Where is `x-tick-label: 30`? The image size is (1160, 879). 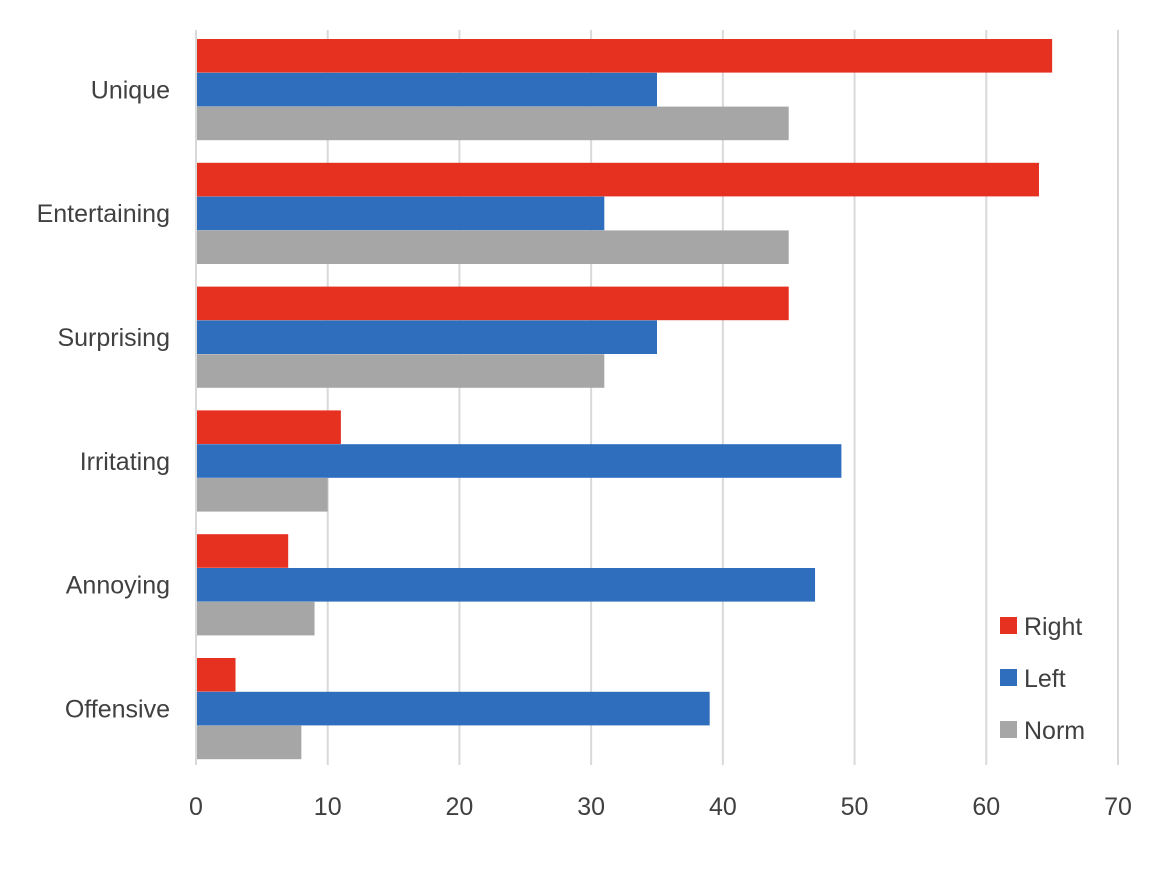 x-tick-label: 30 is located at coordinates (591, 807).